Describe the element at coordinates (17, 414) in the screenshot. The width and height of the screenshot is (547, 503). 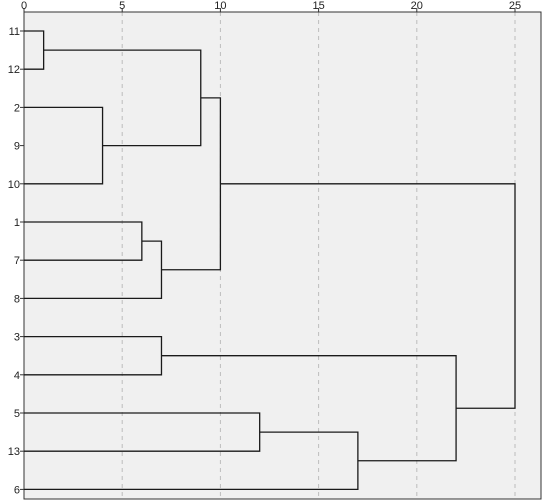
I see `leaf-label-5: 5` at that location.